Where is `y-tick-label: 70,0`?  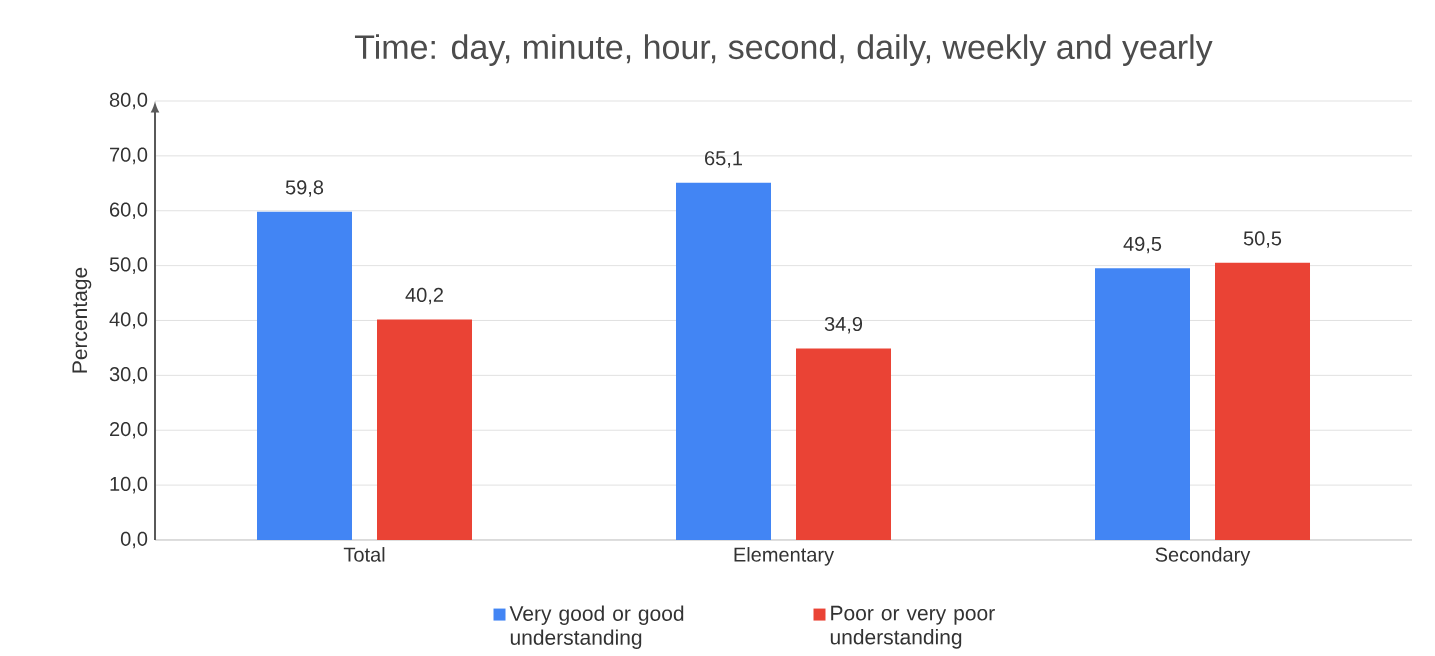
y-tick-label: 70,0 is located at coordinates (129, 156).